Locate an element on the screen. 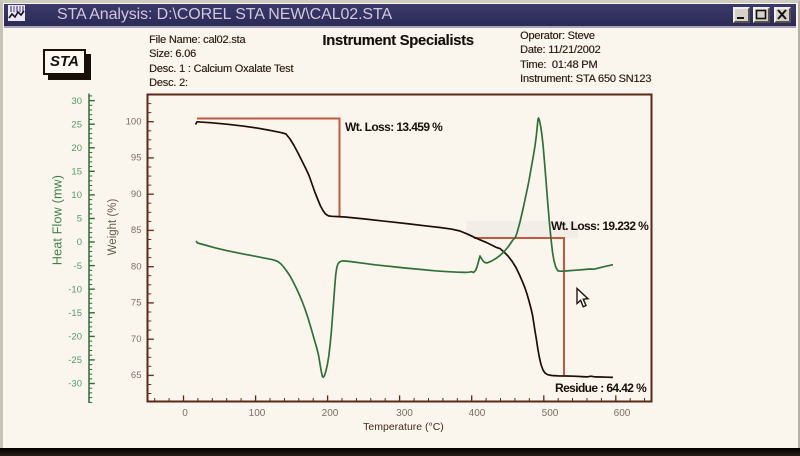  svg-text: 95 is located at coordinates (136, 158).